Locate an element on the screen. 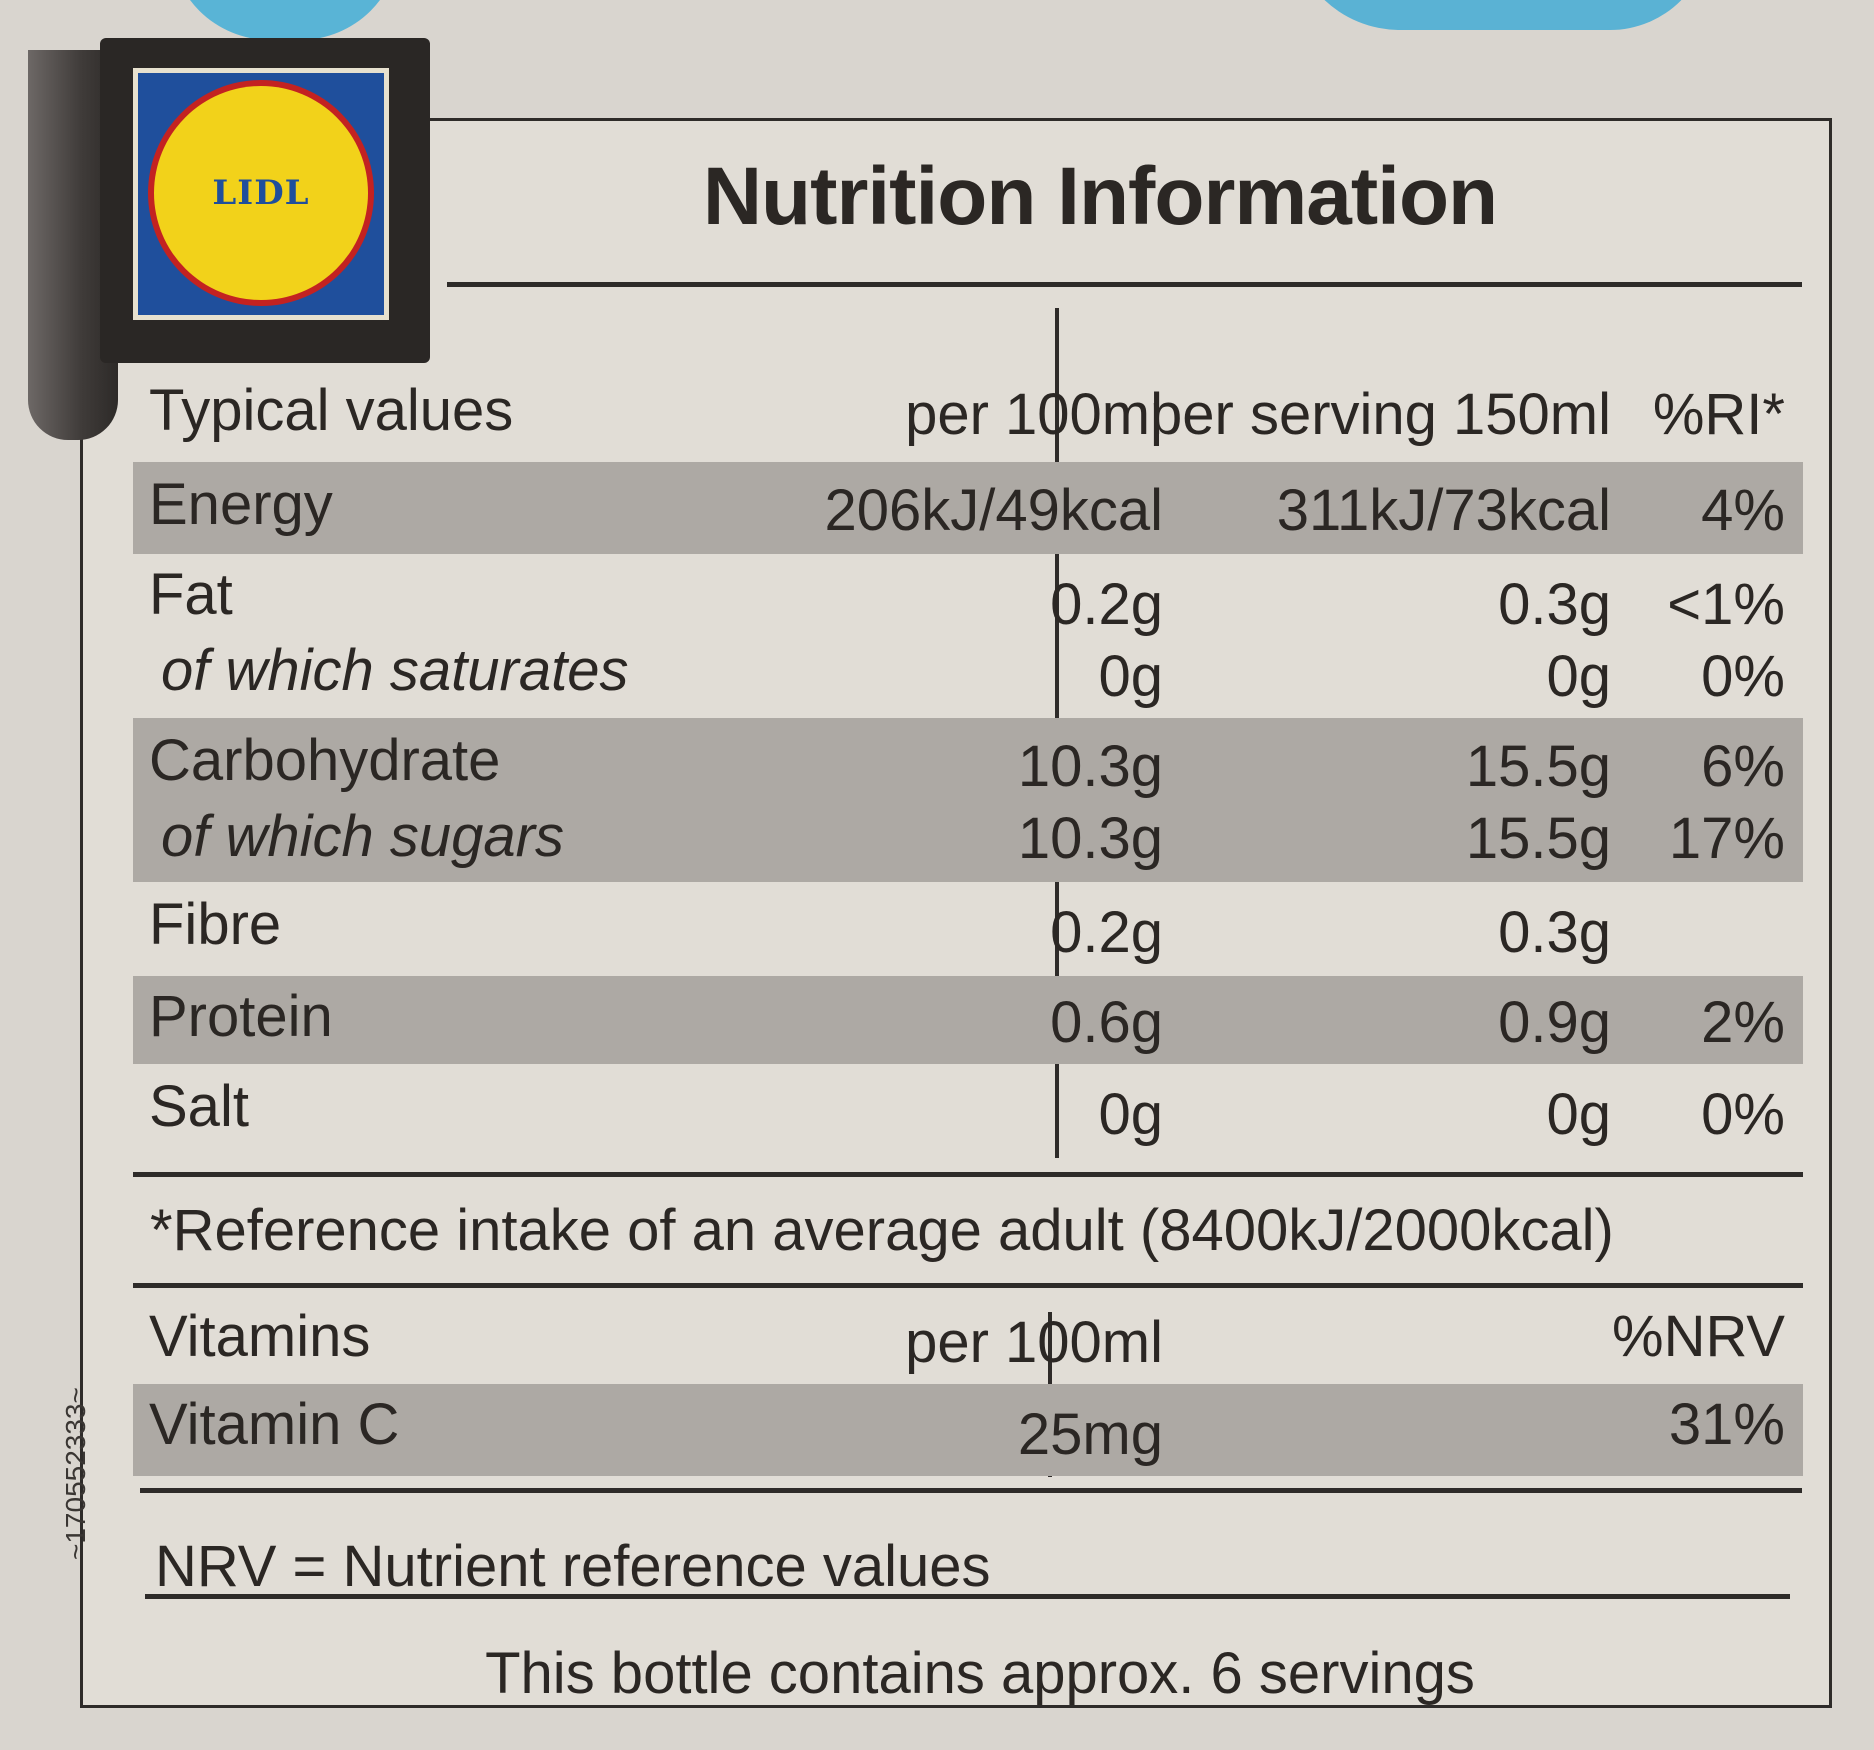 Image resolution: width=1874 pixels, height=1750 pixels. batch-code: ~170552333~ is located at coordinates (75, 1473).